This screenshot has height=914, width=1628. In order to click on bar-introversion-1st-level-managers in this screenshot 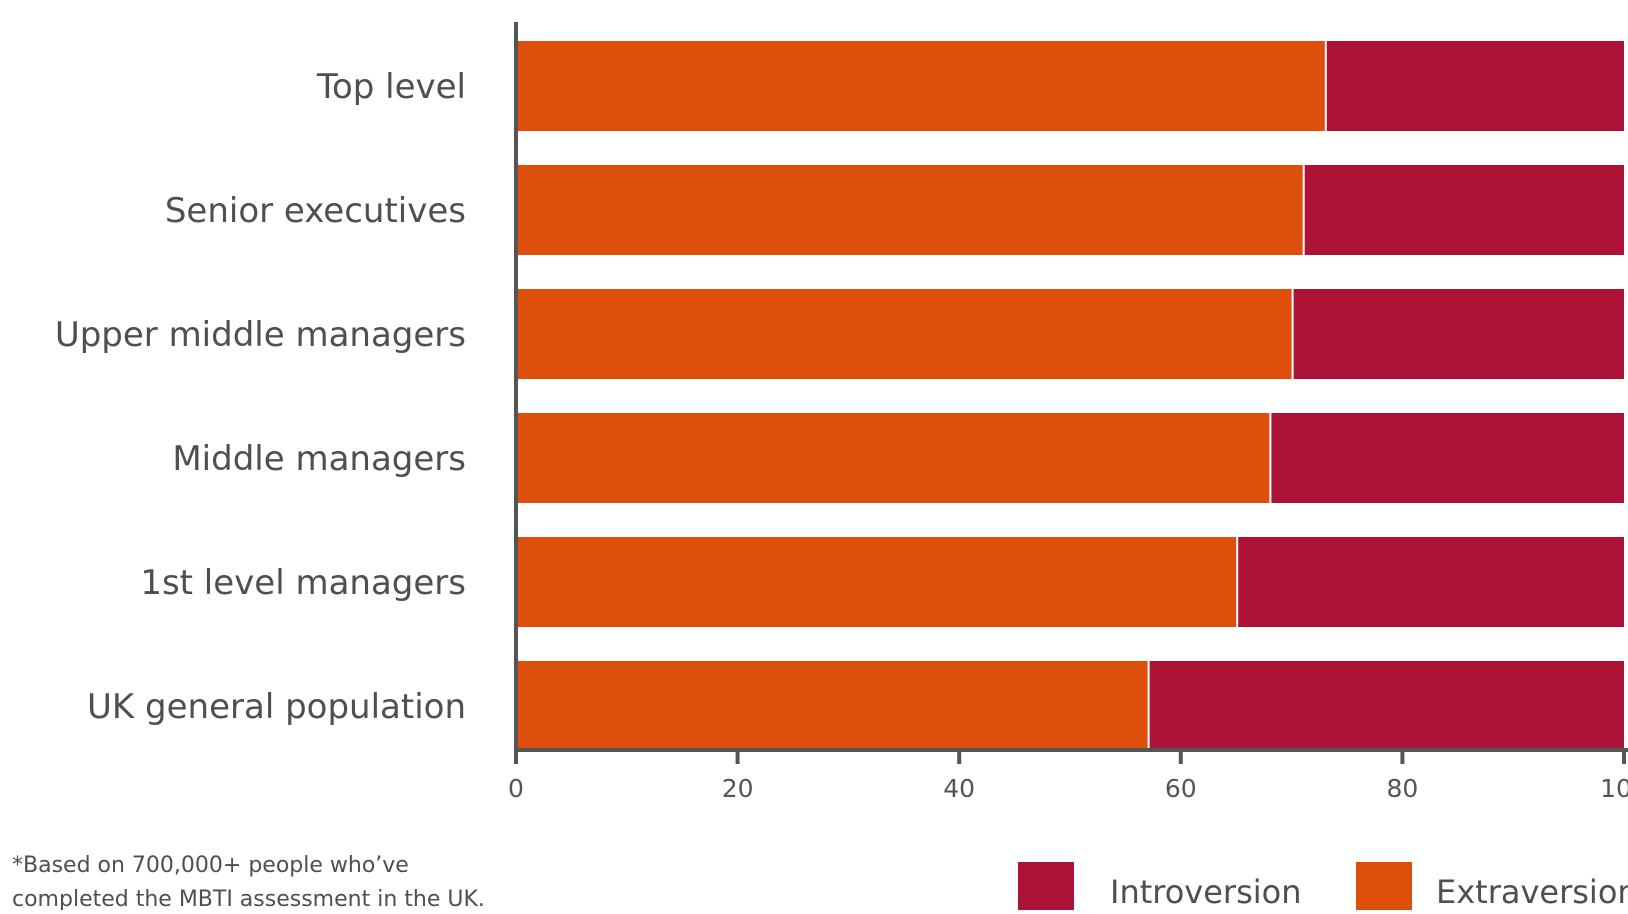, I will do `click(1431, 582)`.